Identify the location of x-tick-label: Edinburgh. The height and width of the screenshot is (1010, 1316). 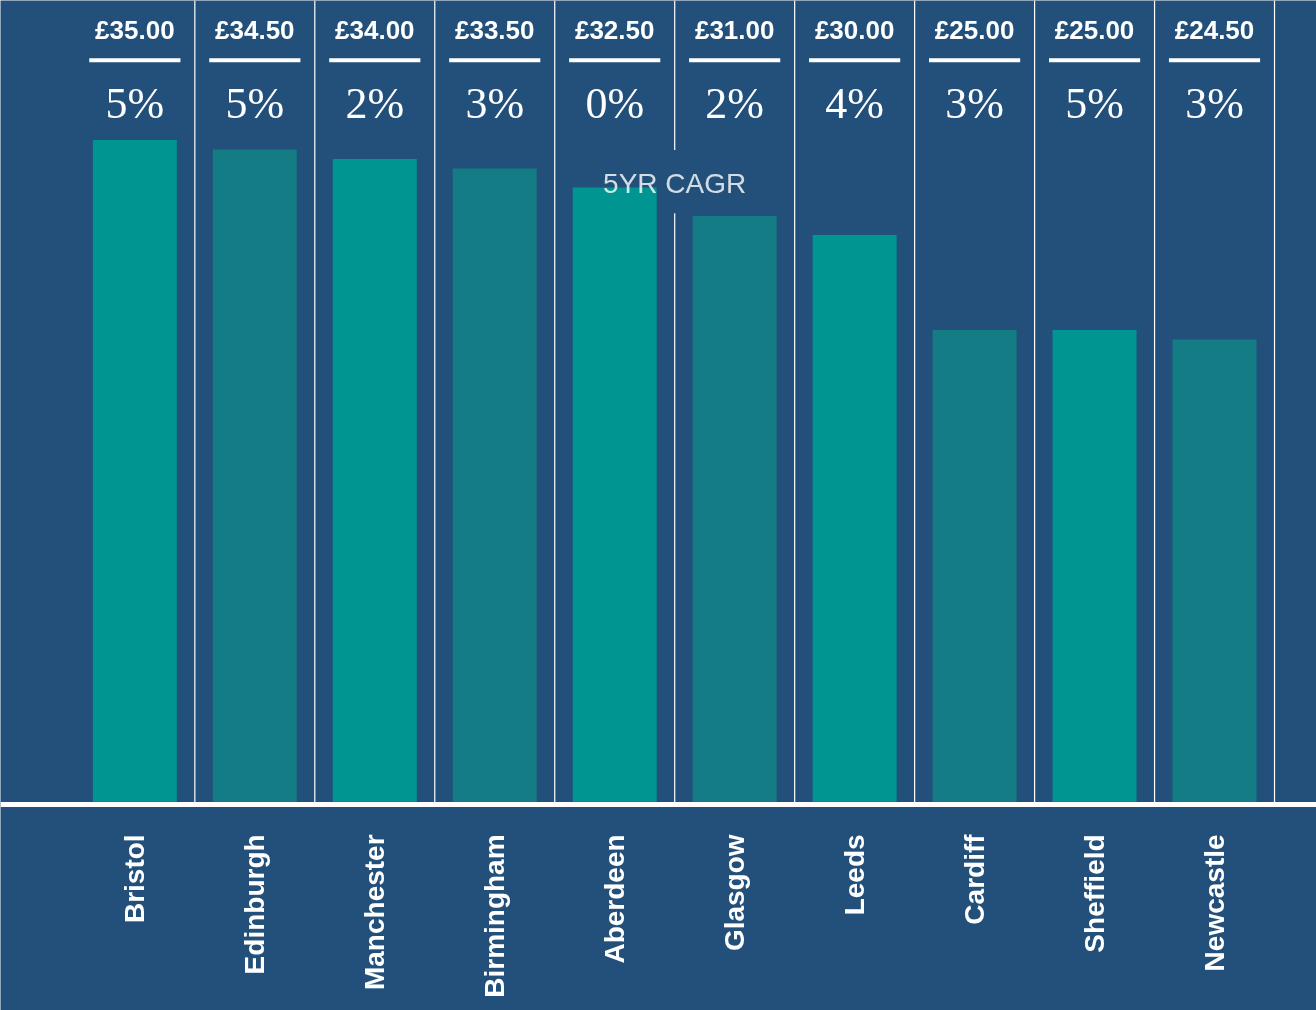
(255, 904).